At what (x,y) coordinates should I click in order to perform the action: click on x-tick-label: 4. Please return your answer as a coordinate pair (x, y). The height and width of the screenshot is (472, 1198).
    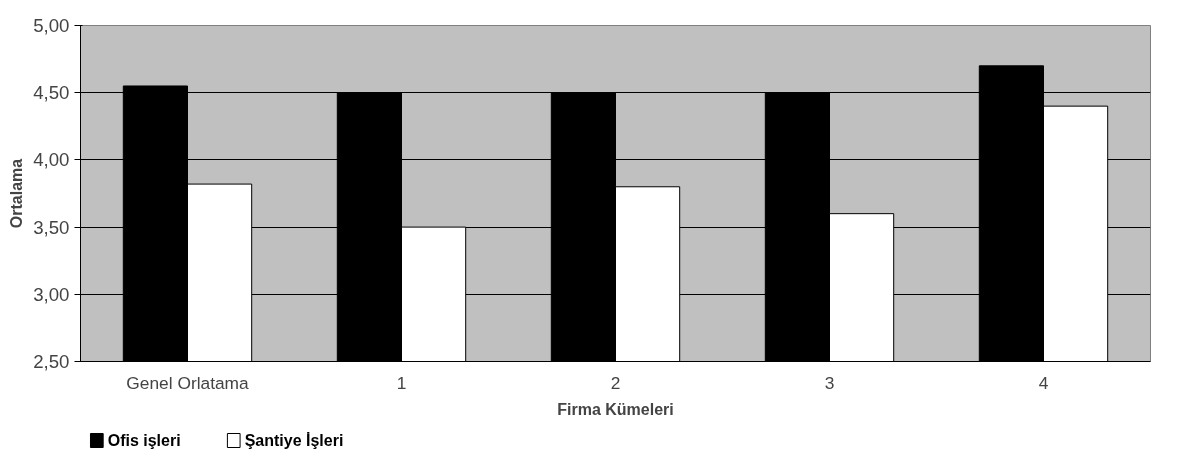
    Looking at the image, I should click on (1043, 382).